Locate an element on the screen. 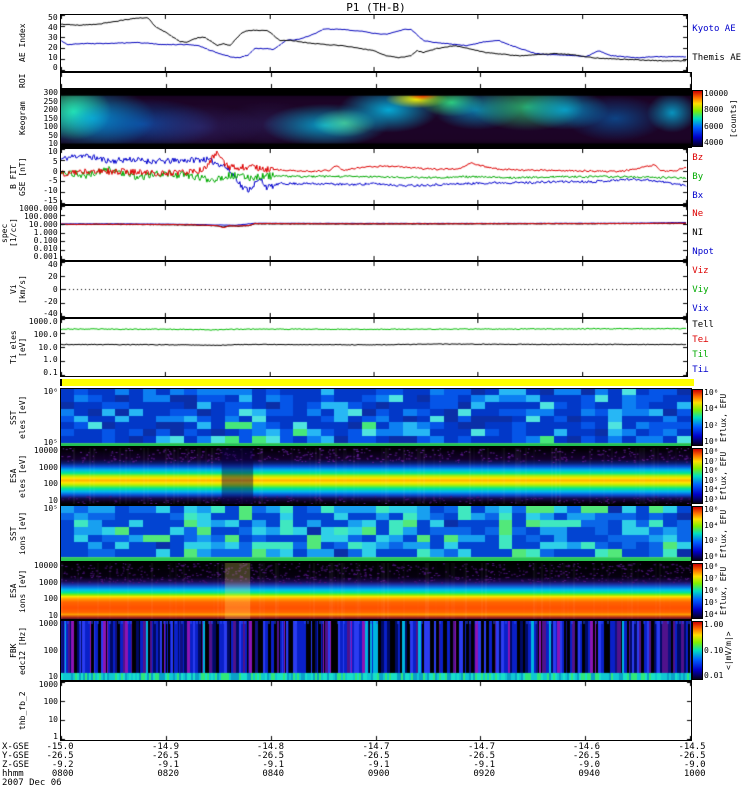  esa-electrons-spectrogram-canvas is located at coordinates (376, 476).